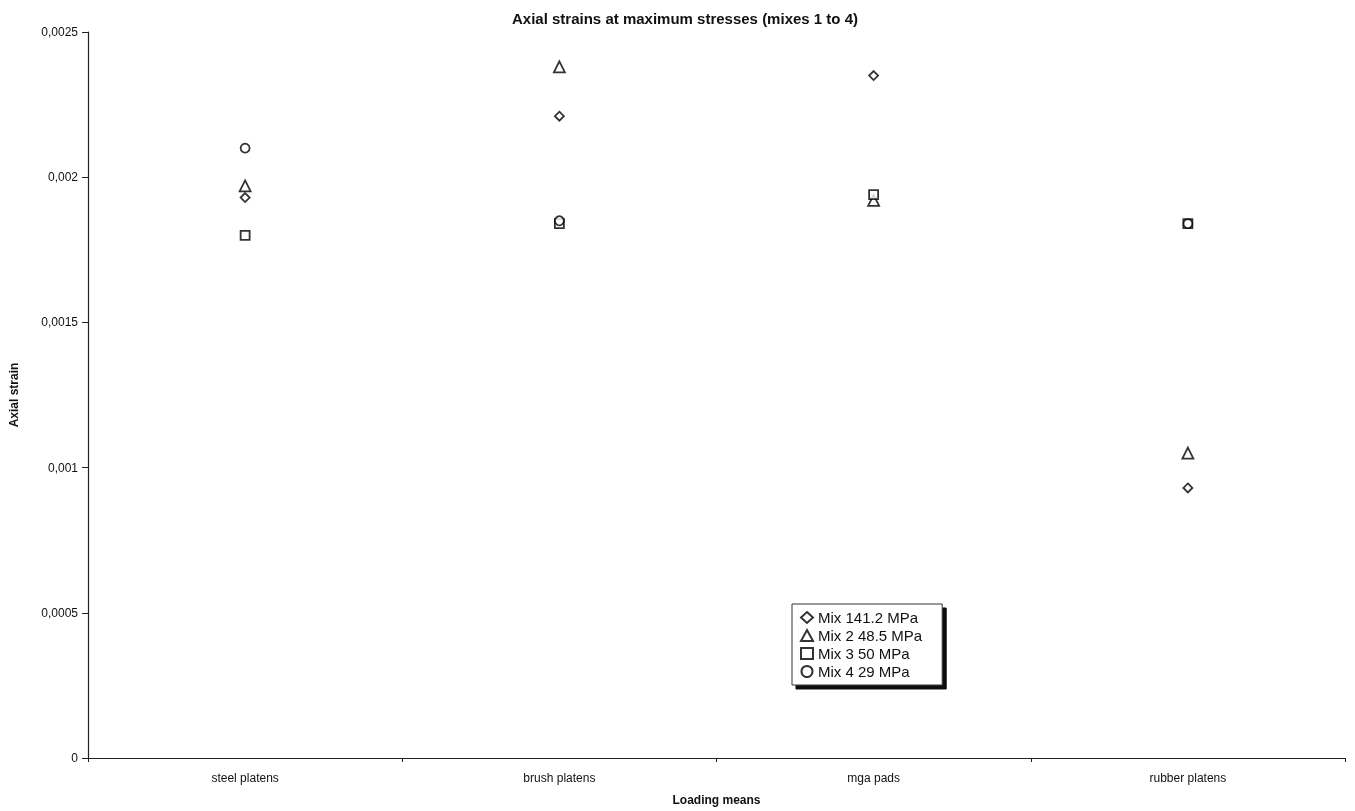  I want to click on x-tick-label: rubber platens, so click(1188, 778).